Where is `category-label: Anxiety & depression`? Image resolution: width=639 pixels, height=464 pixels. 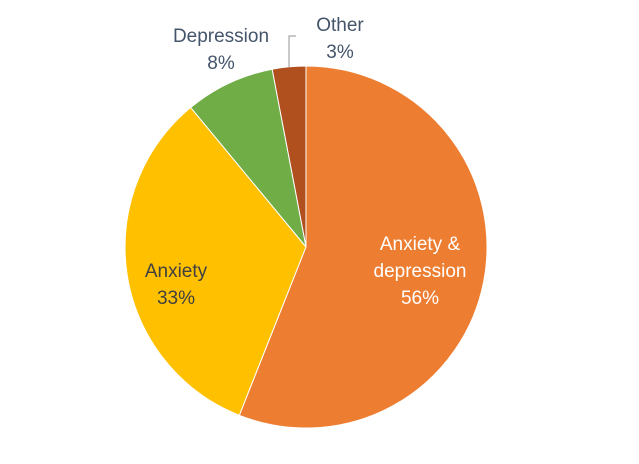 category-label: Anxiety & depression is located at coordinates (420, 258).